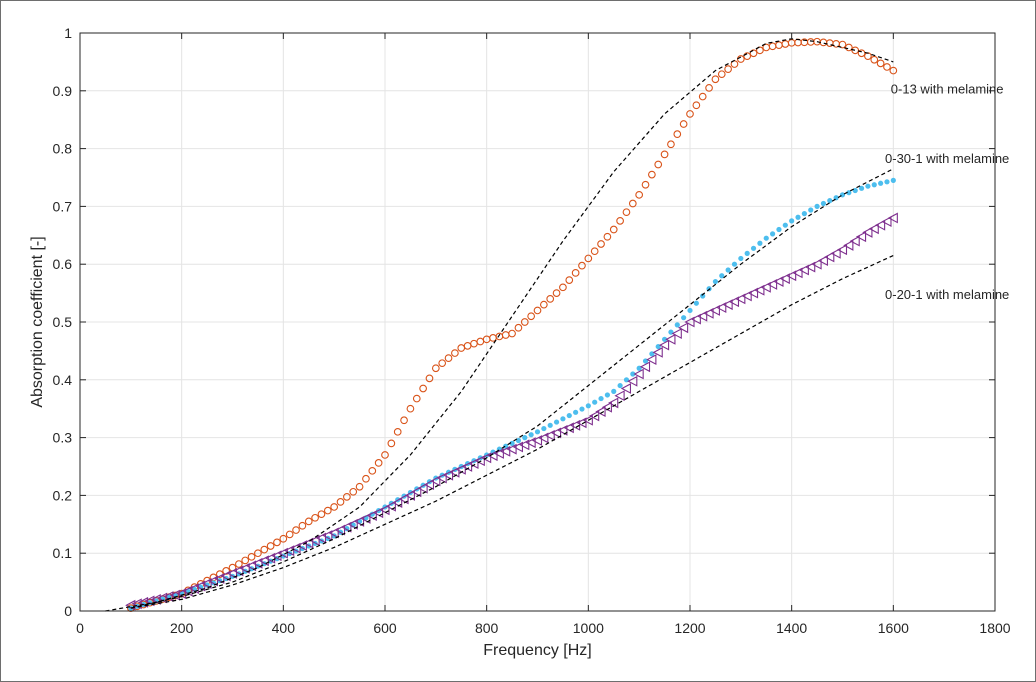 The image size is (1036, 682). Describe the element at coordinates (791, 628) in the screenshot. I see `x-tick-label: 1400` at that location.